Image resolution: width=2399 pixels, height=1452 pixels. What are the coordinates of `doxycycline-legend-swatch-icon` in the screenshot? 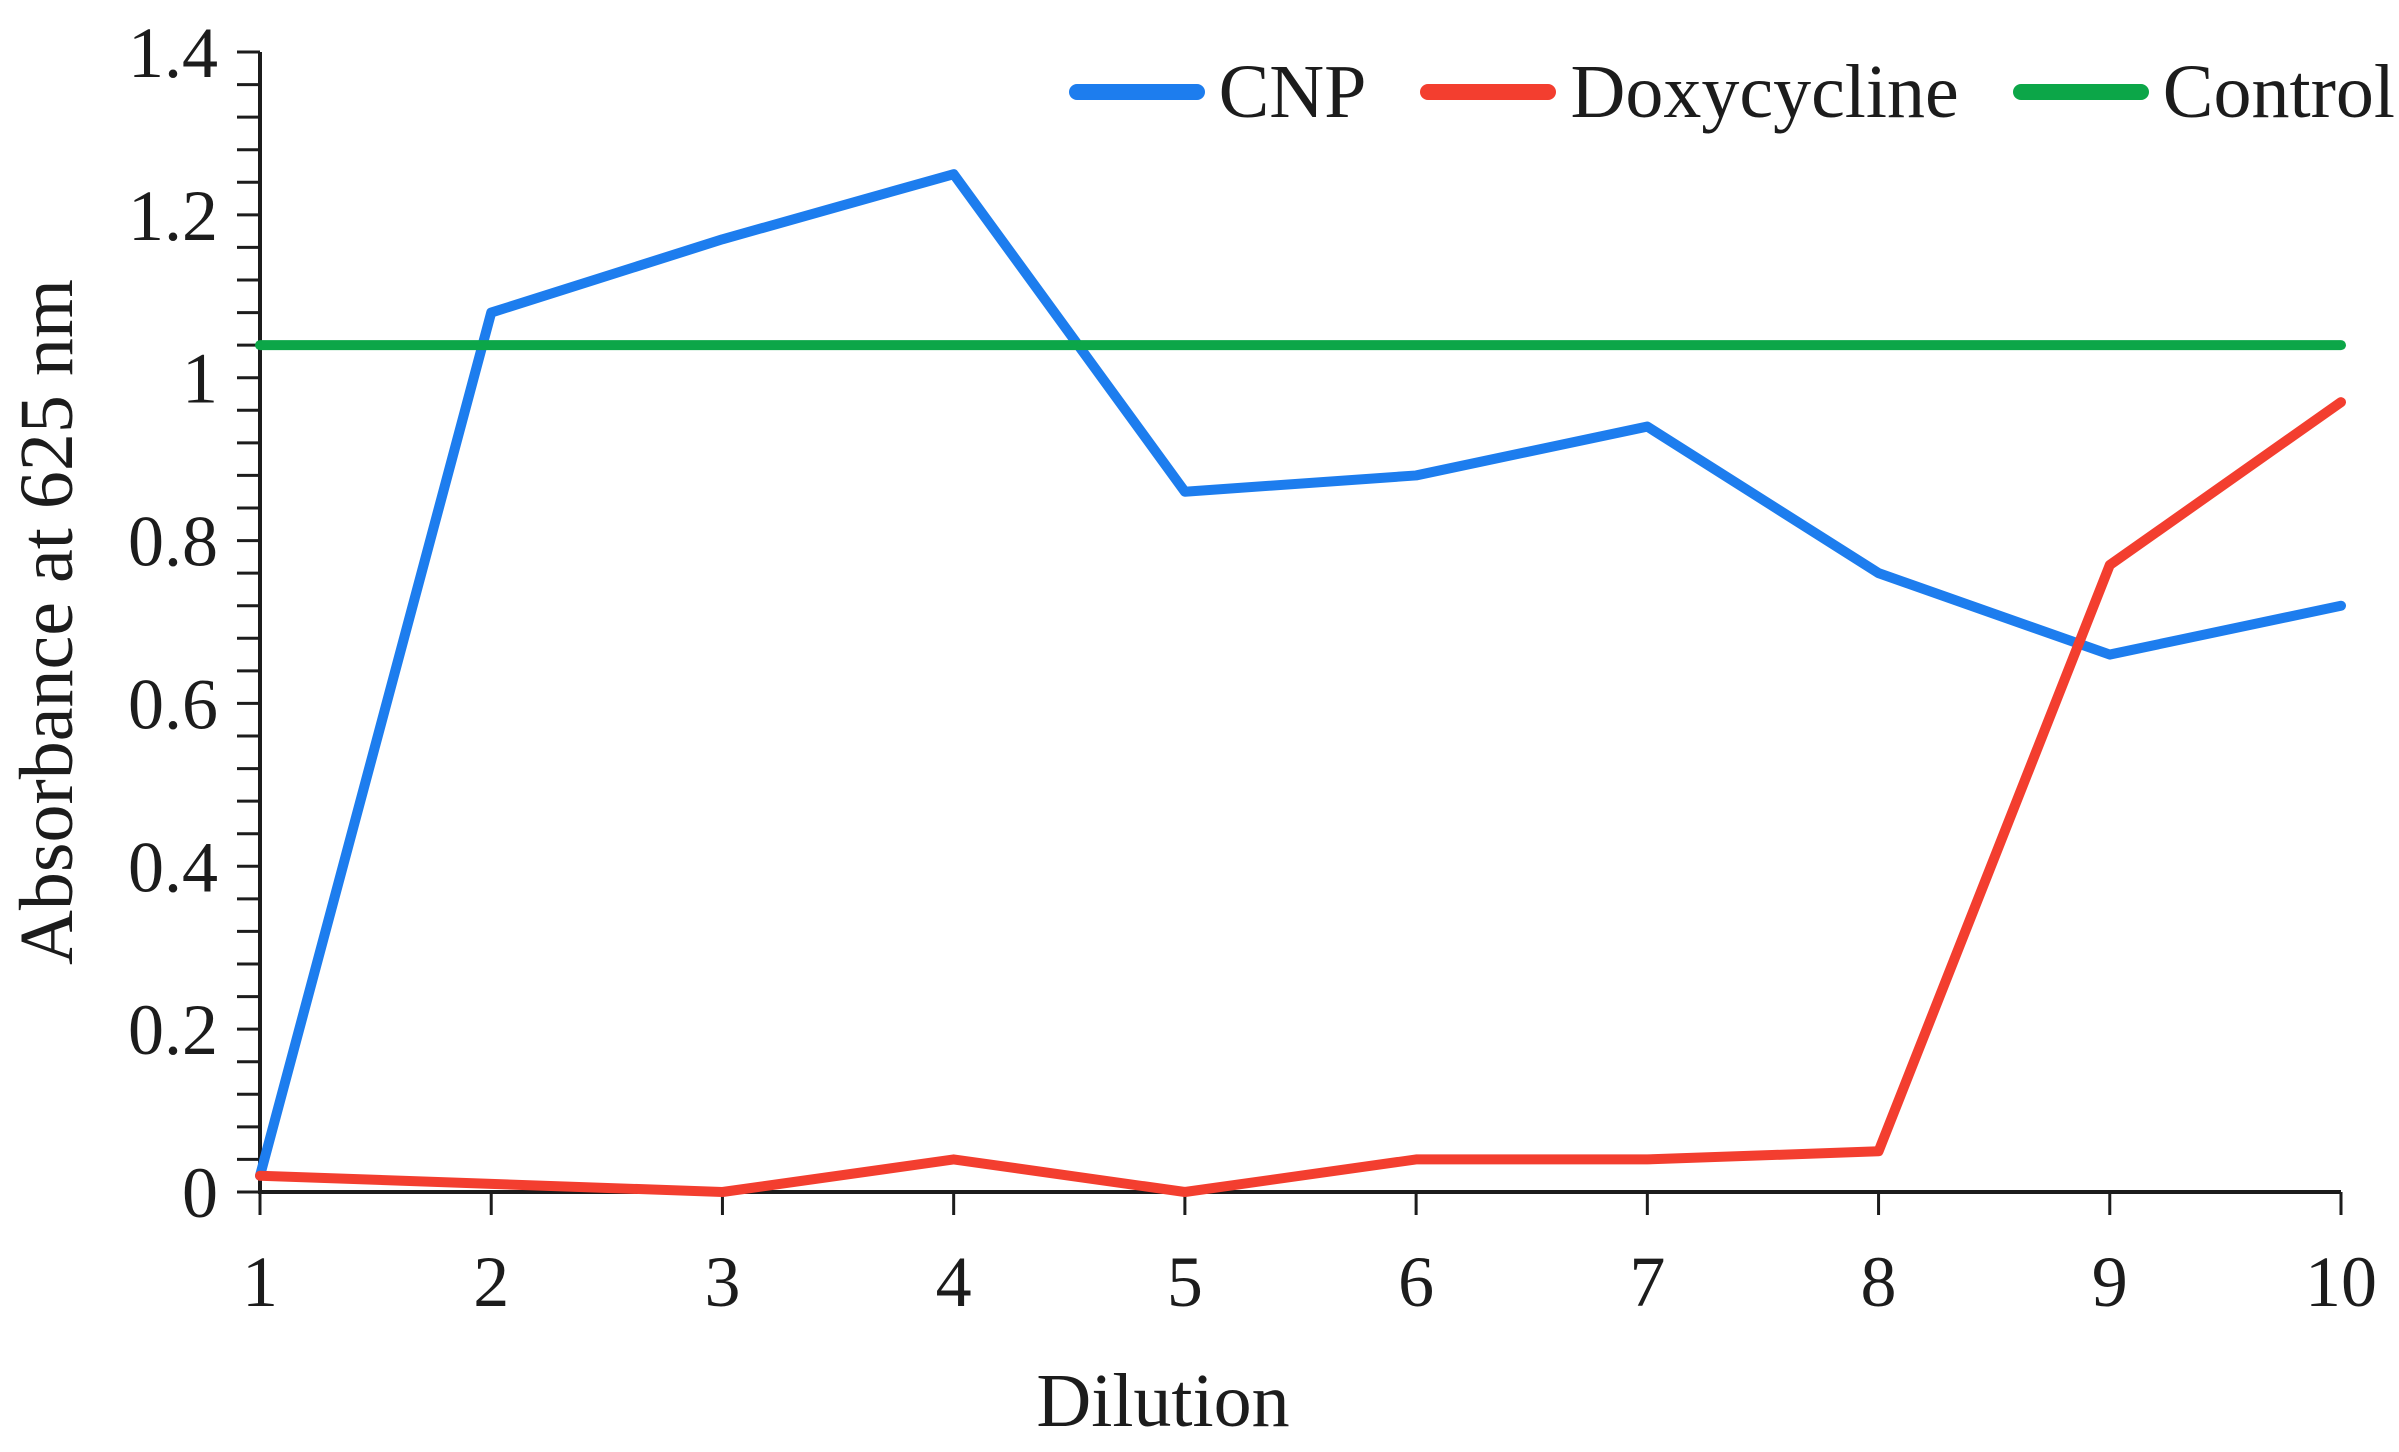 It's located at (1488, 92).